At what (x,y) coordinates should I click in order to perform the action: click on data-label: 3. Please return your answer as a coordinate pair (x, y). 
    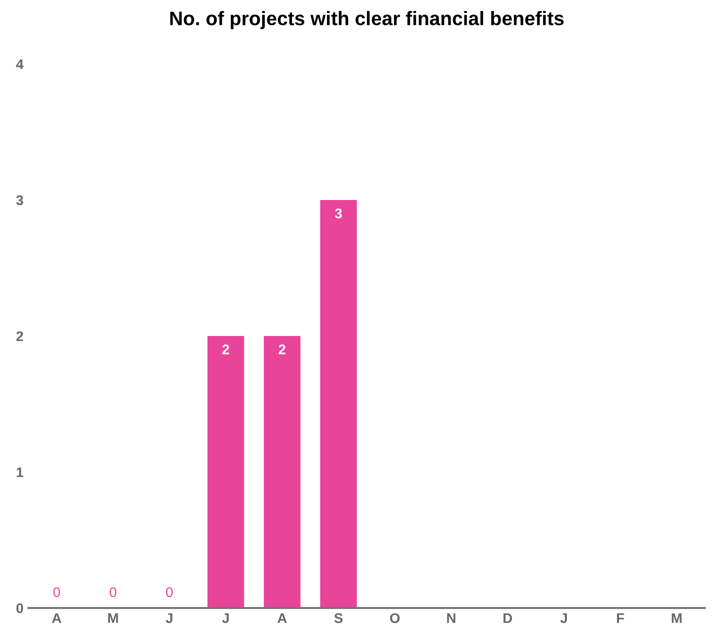
    Looking at the image, I should click on (338, 213).